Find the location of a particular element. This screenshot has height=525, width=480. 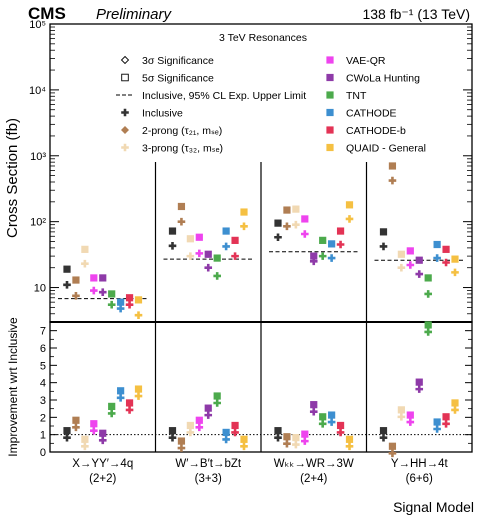

legend-entry-label: TNT is located at coordinates (356, 96).